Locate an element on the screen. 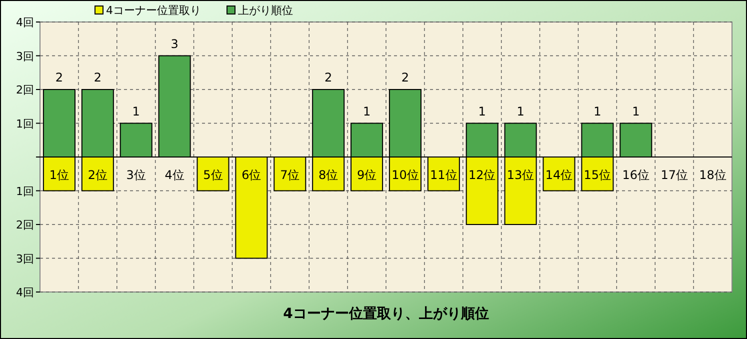 The height and width of the screenshot is (339, 747). x-tick-label: 7位 is located at coordinates (290, 175).